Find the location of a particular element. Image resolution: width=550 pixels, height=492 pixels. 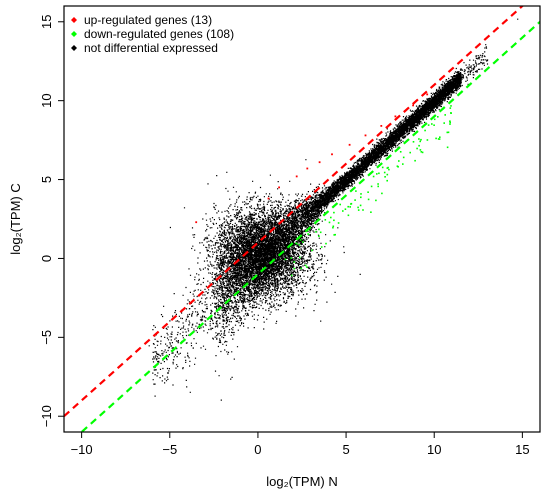

y-tick-label: 0 is located at coordinates (46, 258).